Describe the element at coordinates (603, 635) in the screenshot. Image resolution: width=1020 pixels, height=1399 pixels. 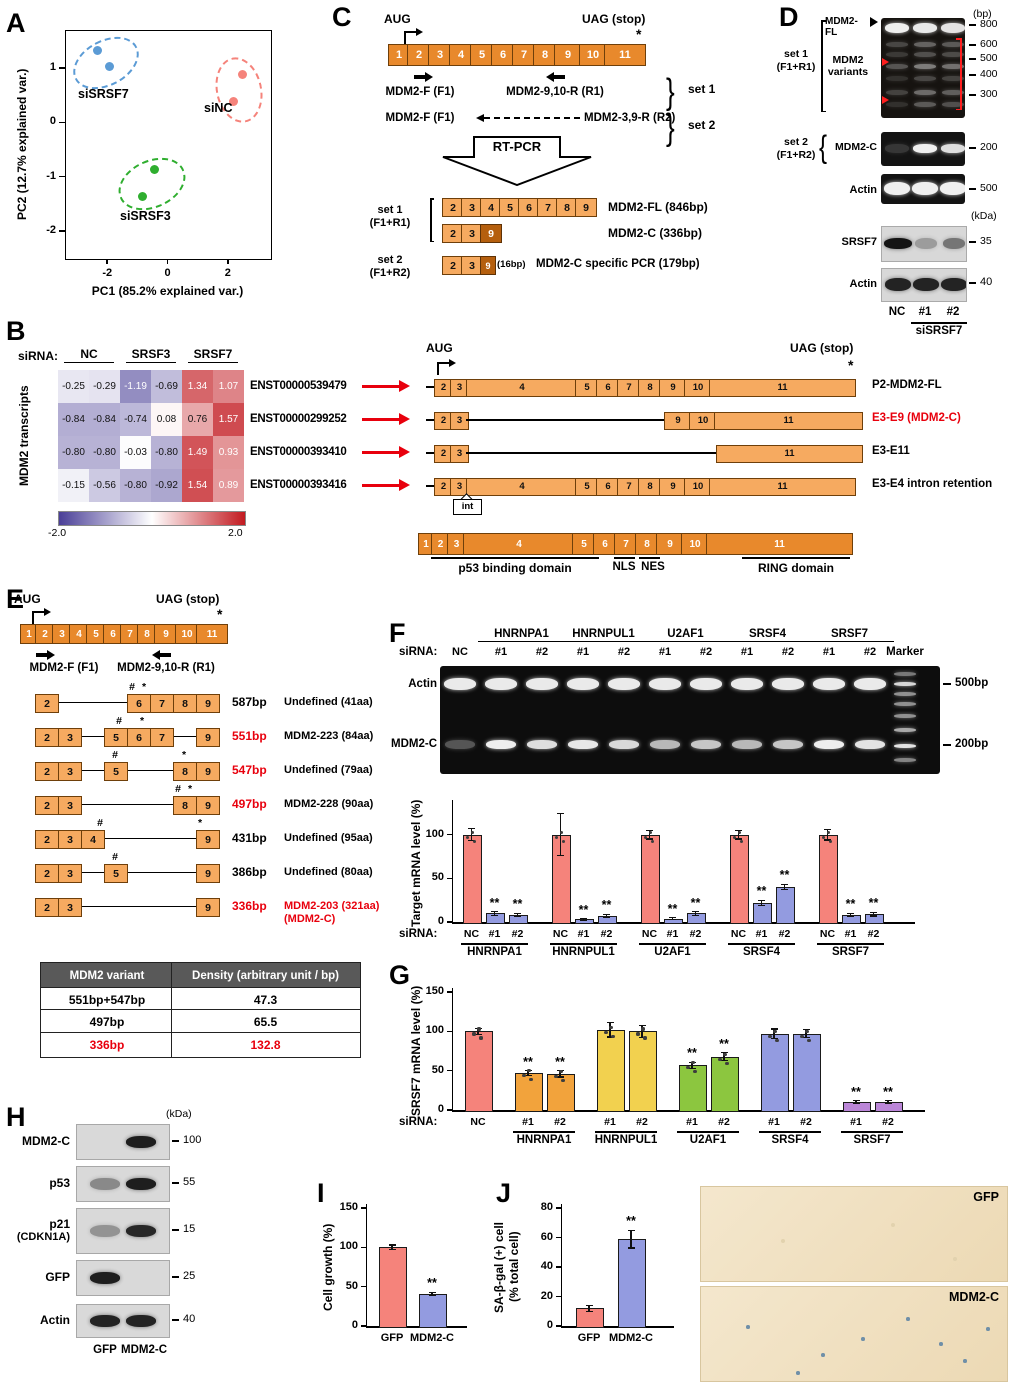
I see `gene-label-HNRNPUL1: HNRNPUL1` at that location.